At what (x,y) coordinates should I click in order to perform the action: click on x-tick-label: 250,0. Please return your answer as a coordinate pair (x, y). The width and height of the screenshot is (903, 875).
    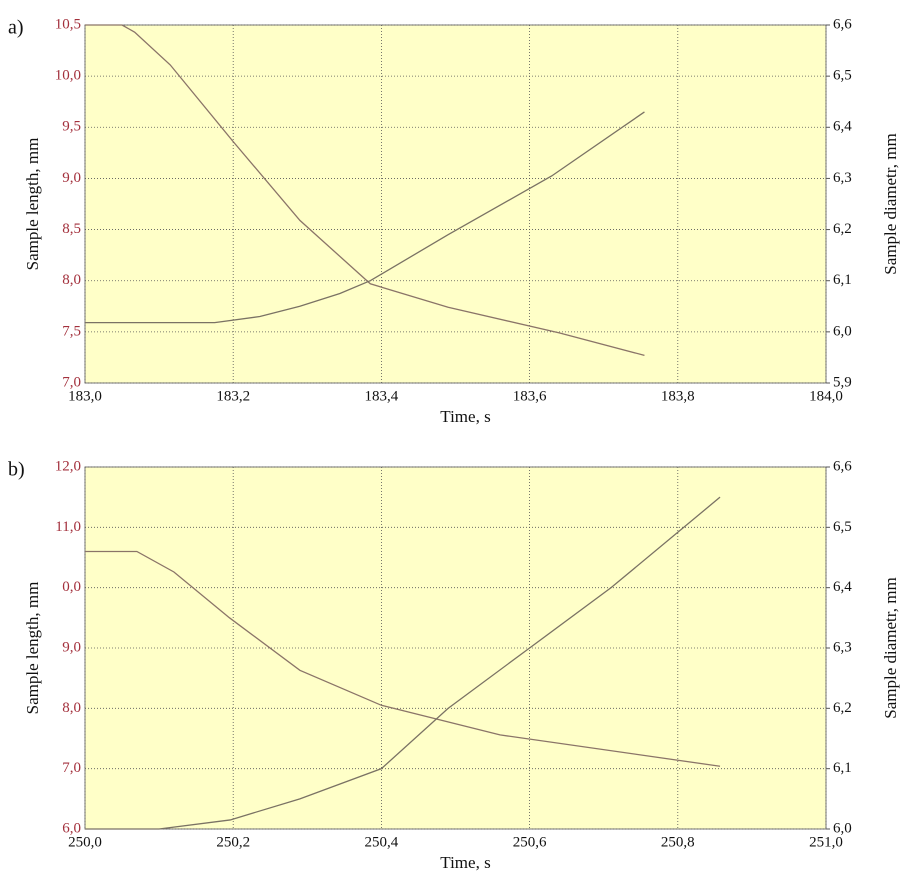
    Looking at the image, I should click on (85, 842).